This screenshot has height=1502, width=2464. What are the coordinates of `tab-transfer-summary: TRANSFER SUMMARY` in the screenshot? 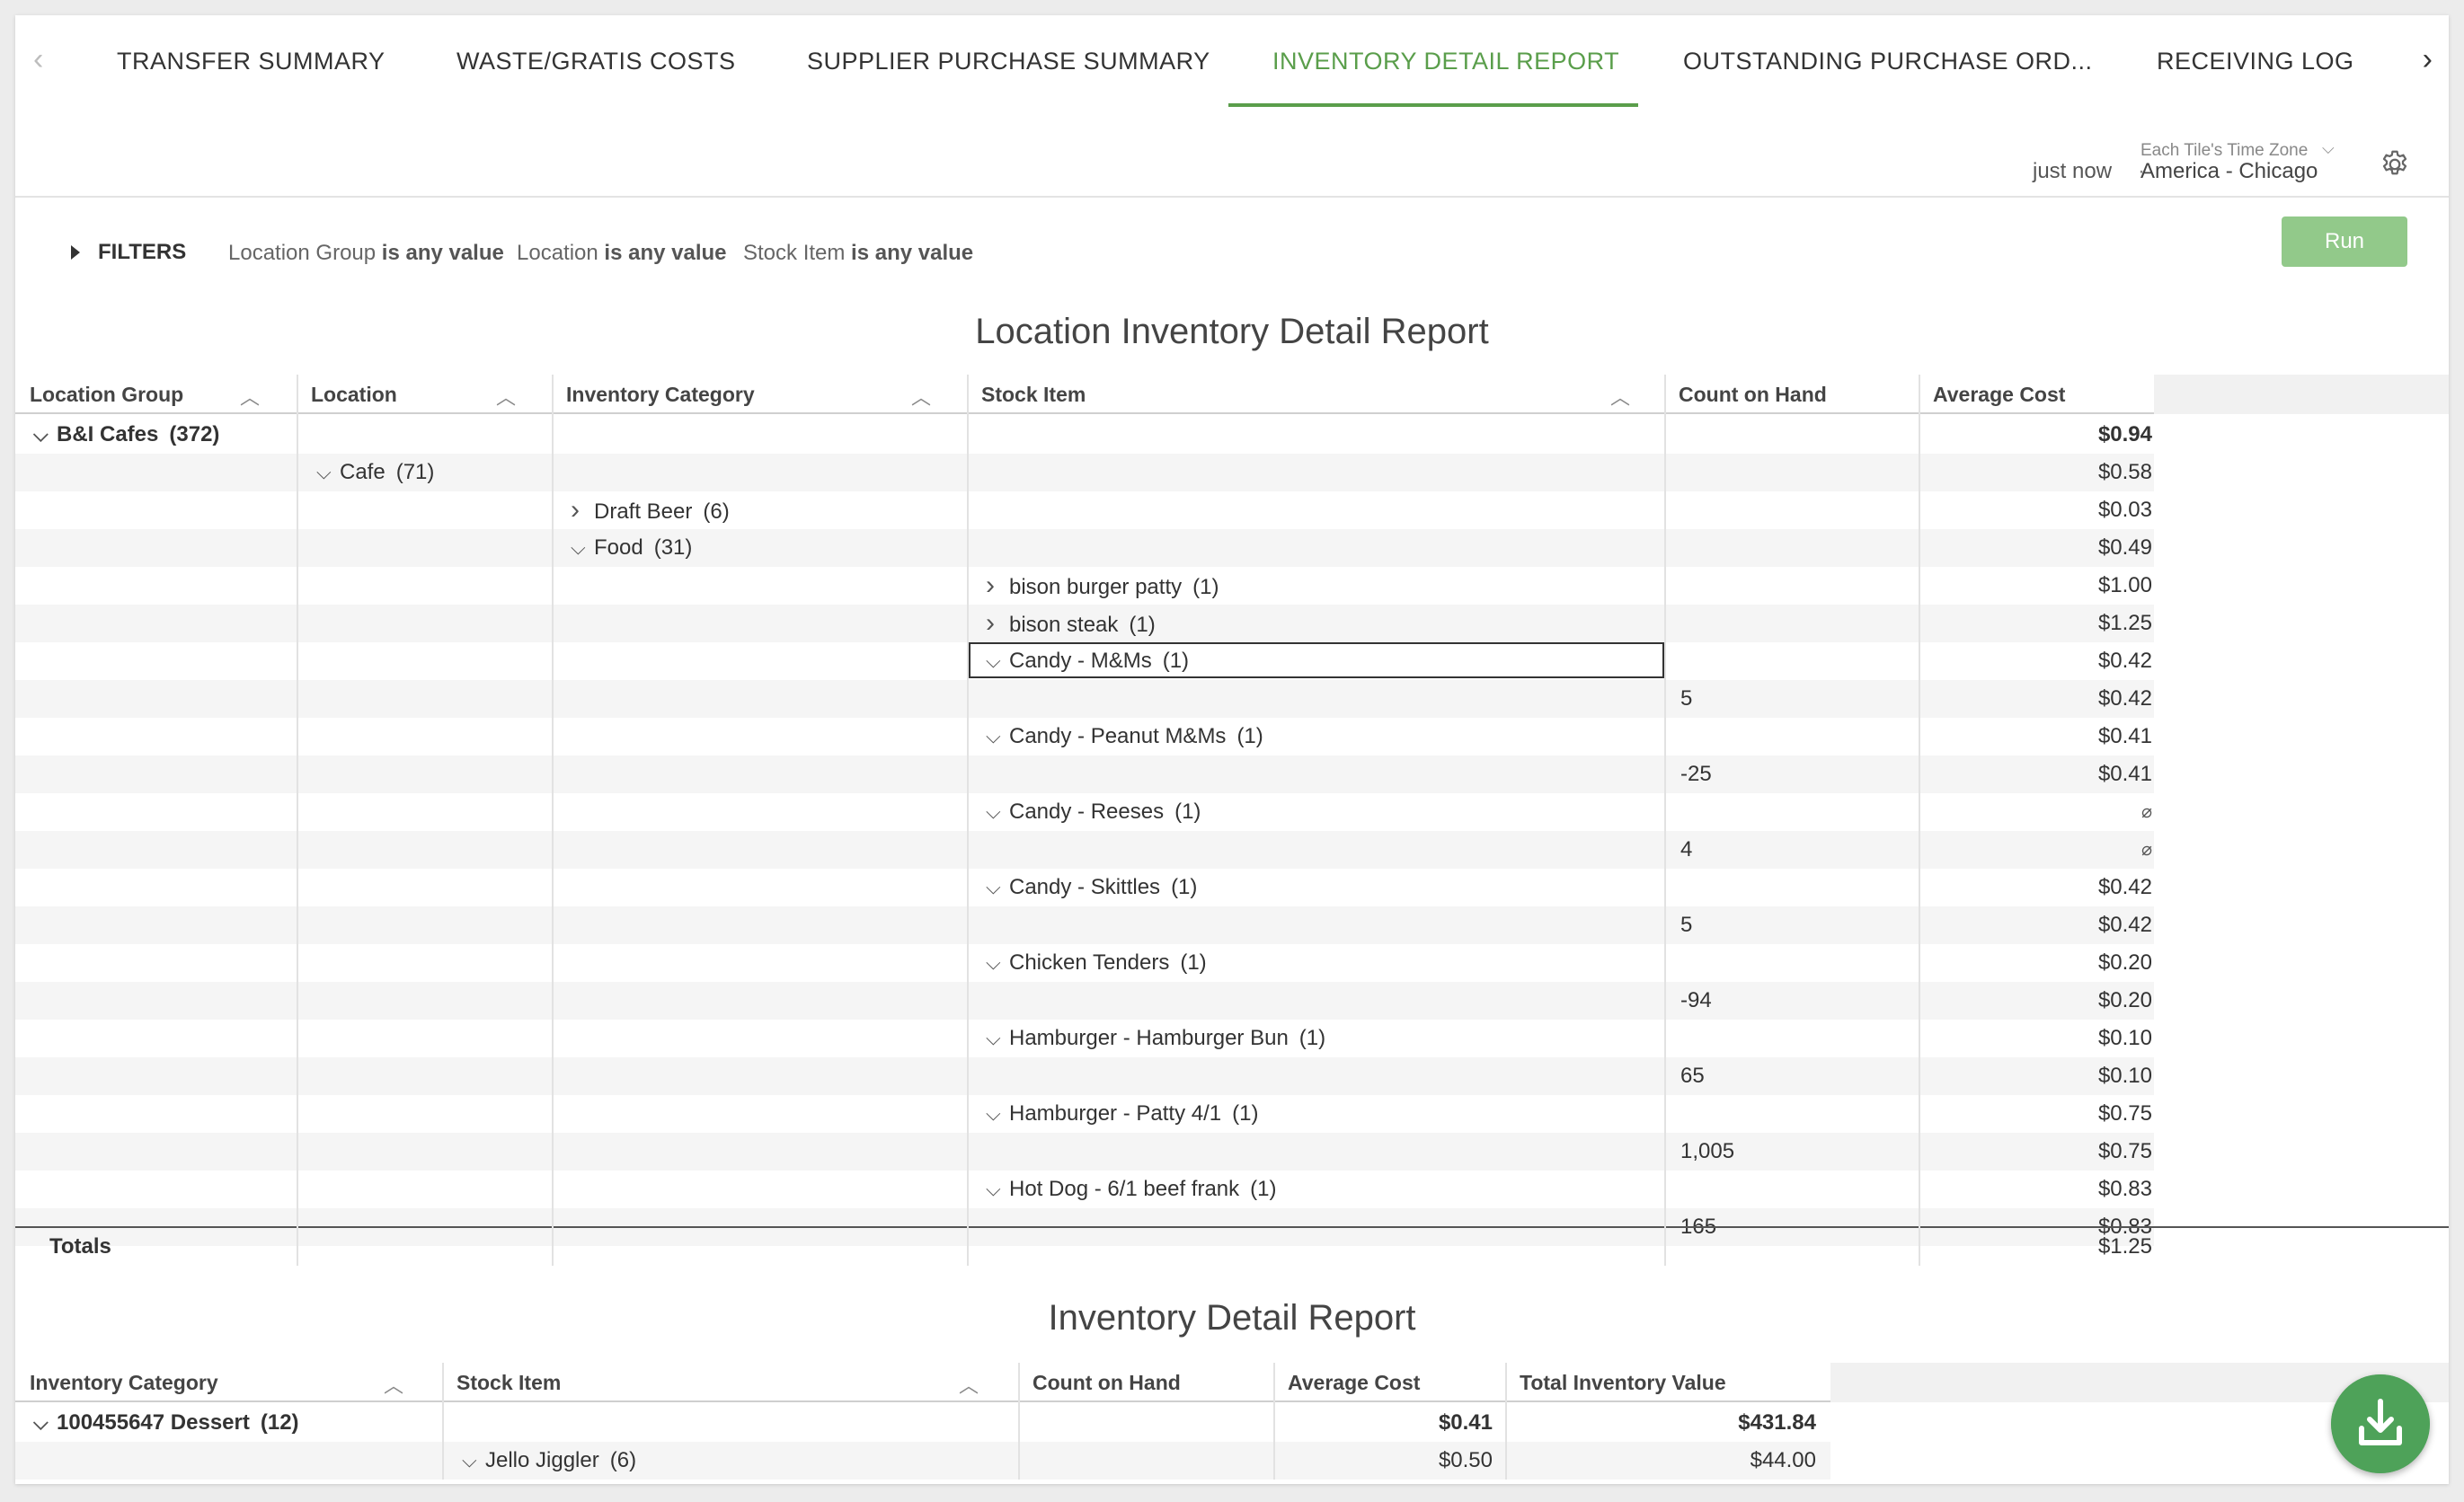 It's located at (252, 61).